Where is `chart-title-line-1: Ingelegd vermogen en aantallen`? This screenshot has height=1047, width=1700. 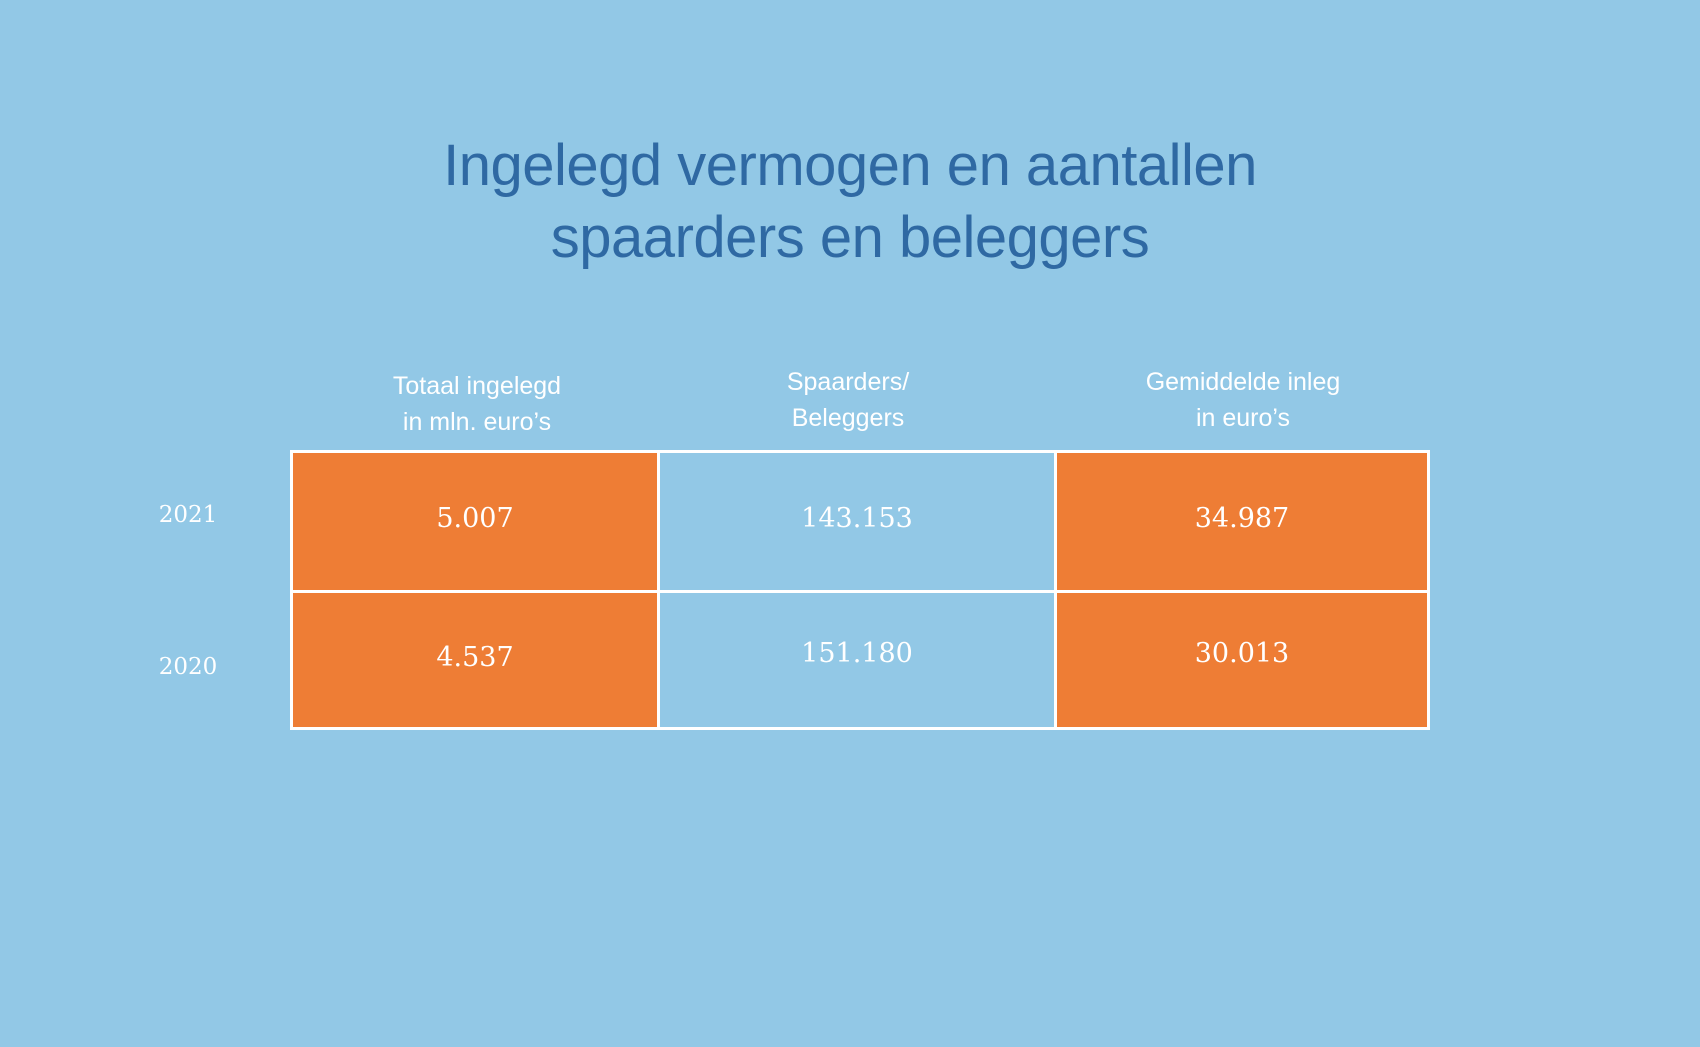
chart-title-line-1: Ingelegd vermogen en aantallen is located at coordinates (850, 165).